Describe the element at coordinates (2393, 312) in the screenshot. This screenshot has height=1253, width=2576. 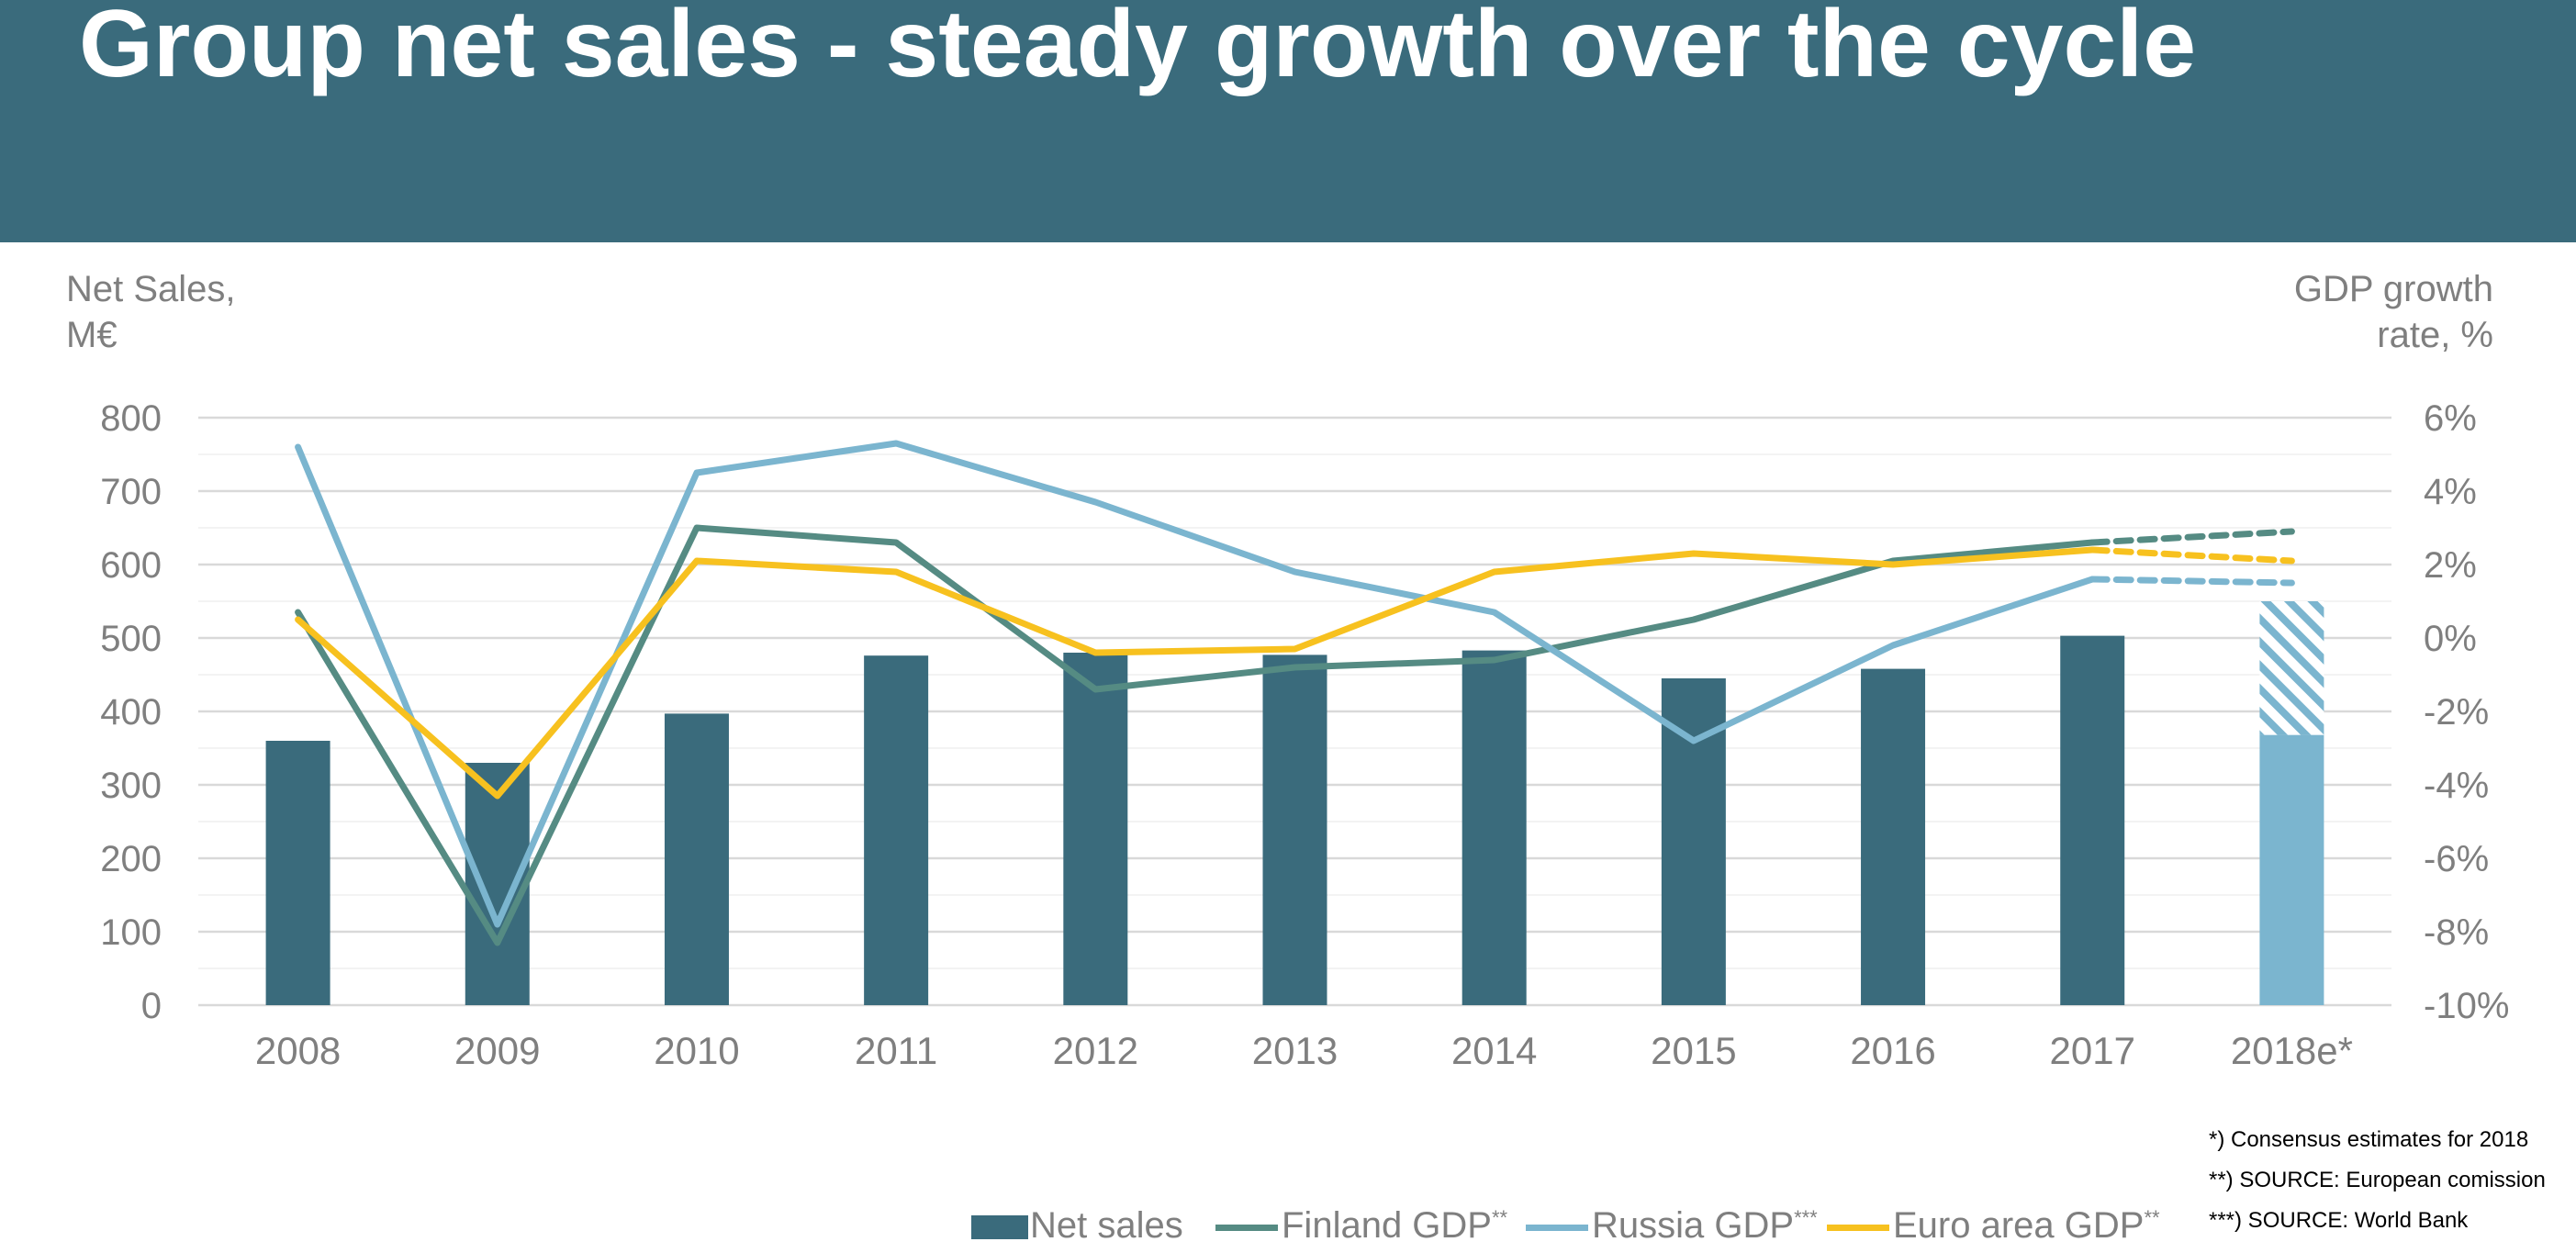
I see `right-axis-title: GDP growth rate, %` at that location.